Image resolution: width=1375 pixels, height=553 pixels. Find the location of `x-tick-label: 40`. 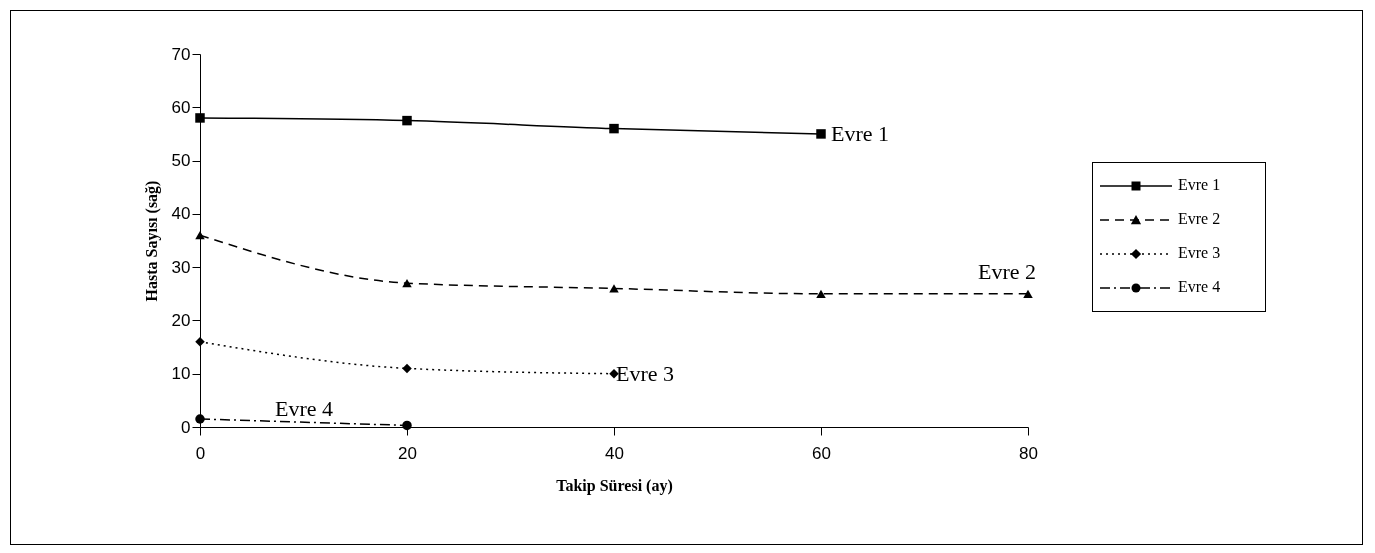

x-tick-label: 40 is located at coordinates (614, 453).